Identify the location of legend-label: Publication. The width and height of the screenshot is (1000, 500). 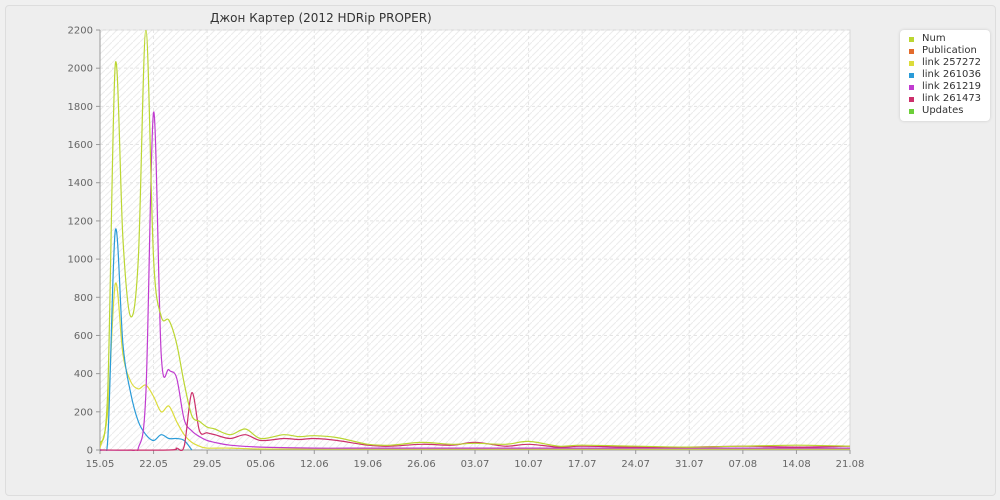
(949, 50).